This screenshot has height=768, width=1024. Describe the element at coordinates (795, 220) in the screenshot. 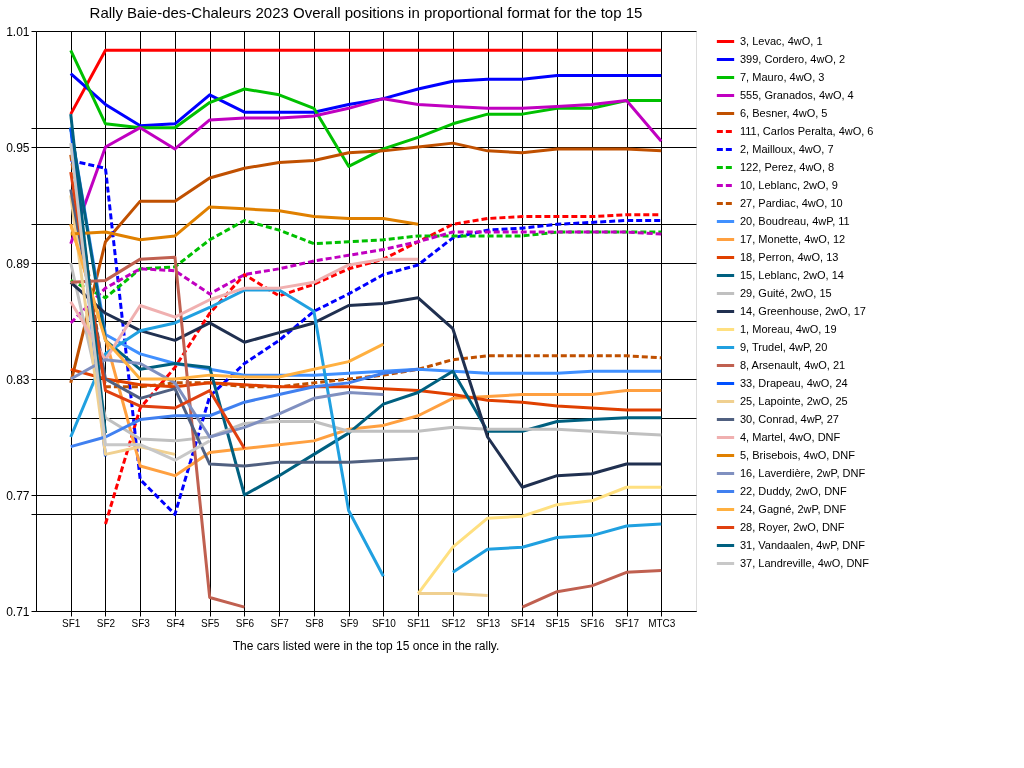

I see `legend-label: 20, Boudreau, 4wP, 11` at that location.